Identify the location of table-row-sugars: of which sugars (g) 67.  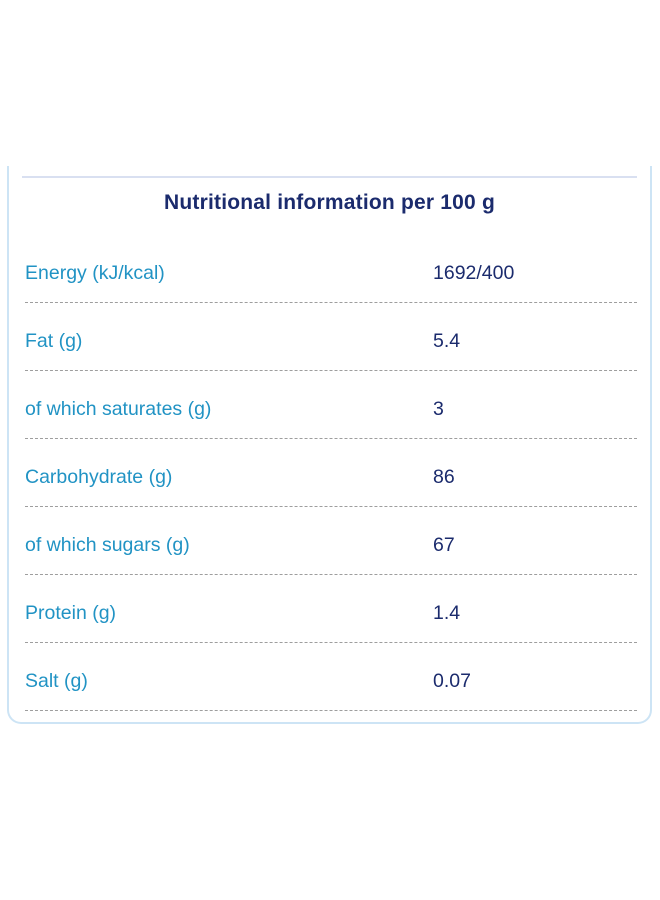
(331, 541).